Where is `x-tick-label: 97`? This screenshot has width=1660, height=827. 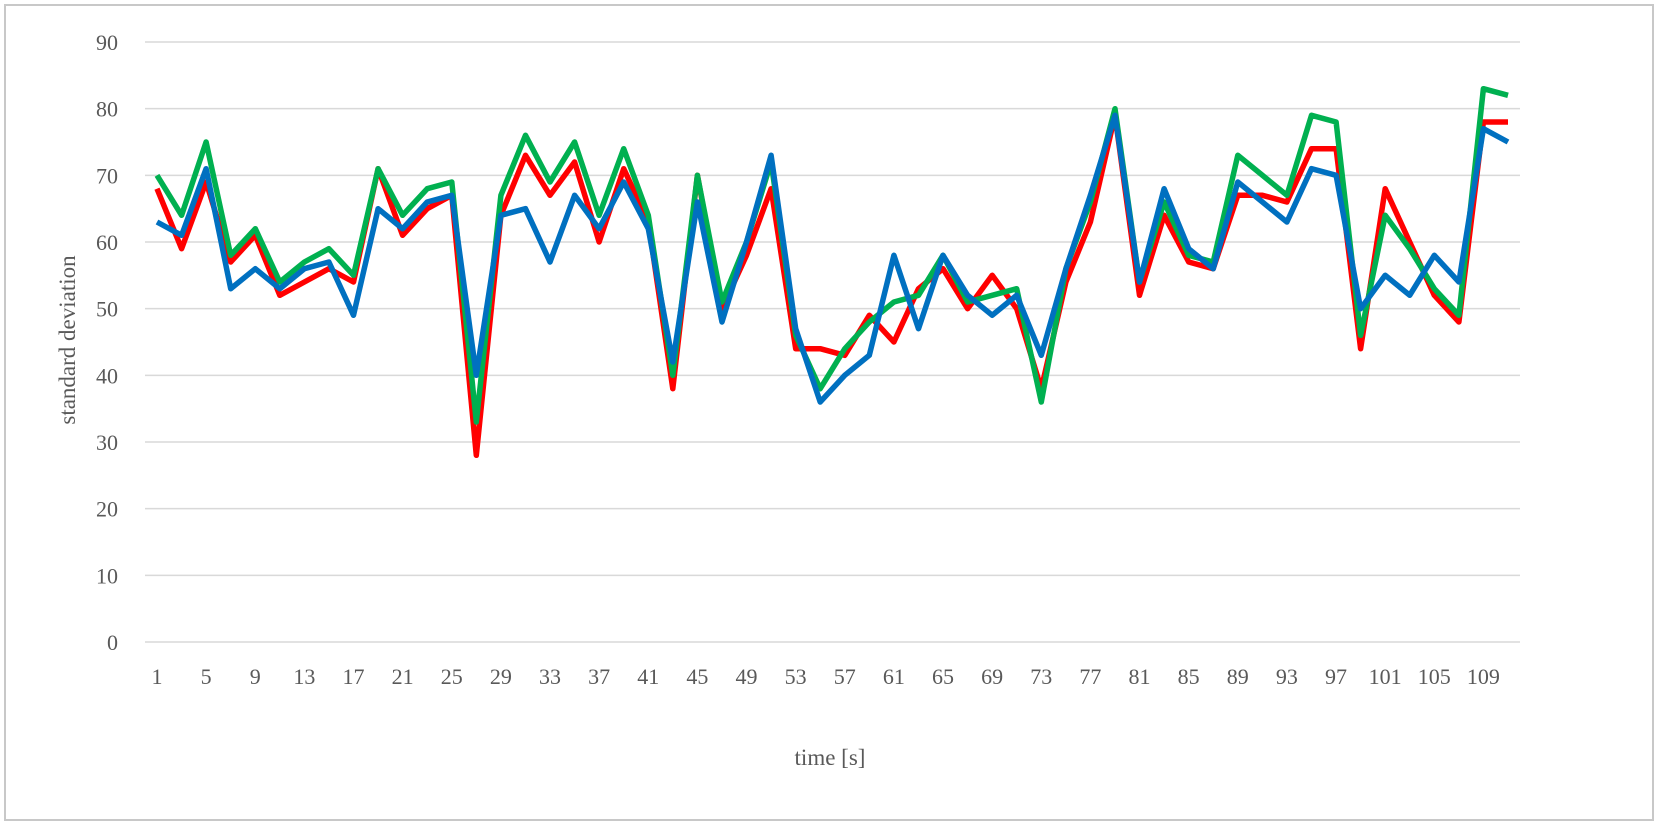 x-tick-label: 97 is located at coordinates (1336, 676).